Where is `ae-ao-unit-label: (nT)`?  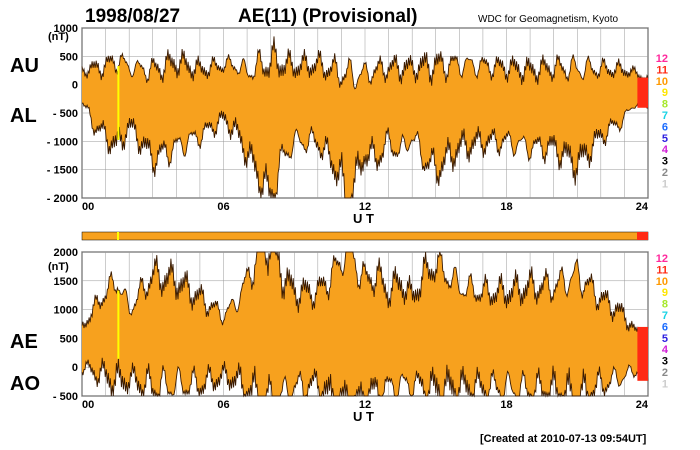
ae-ao-unit-label: (nT) is located at coordinates (58, 267).